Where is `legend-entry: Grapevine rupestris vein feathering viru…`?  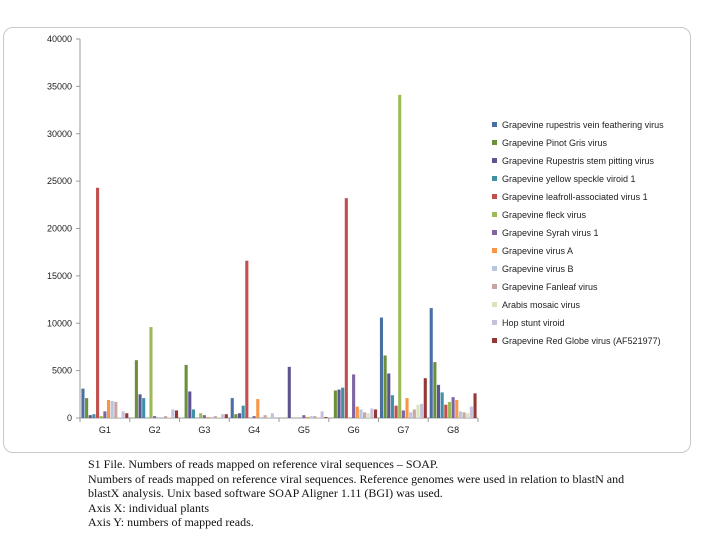 legend-entry: Grapevine rupestris vein feathering viru… is located at coordinates (583, 125).